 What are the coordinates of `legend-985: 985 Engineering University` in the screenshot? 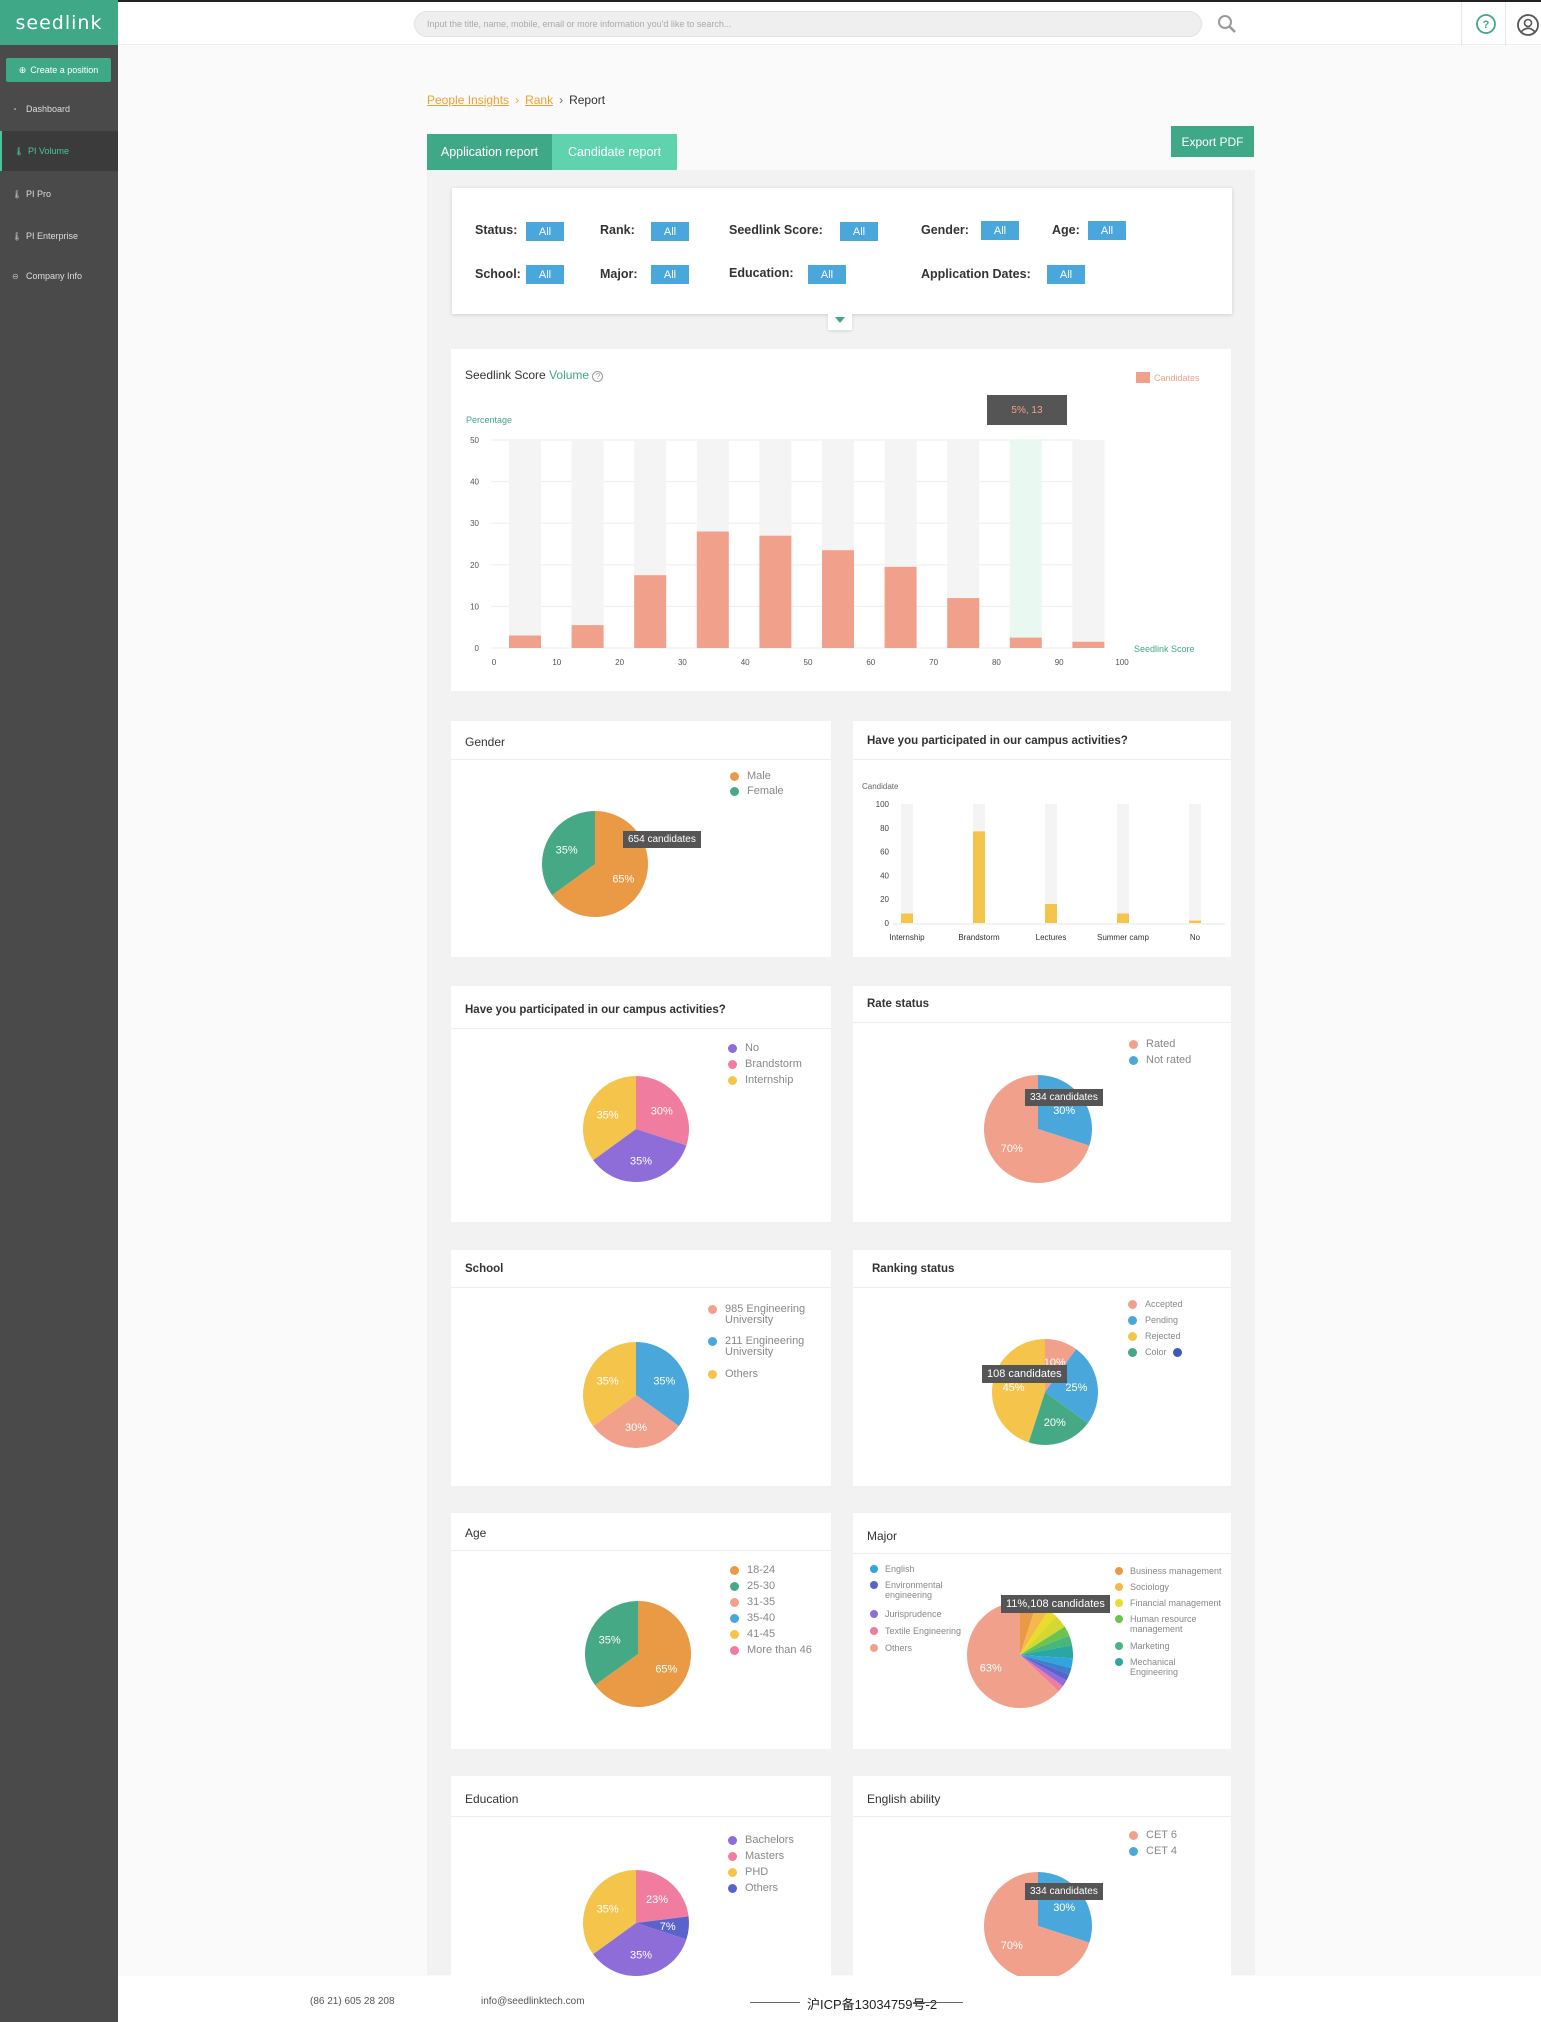 It's located at (763, 1315).